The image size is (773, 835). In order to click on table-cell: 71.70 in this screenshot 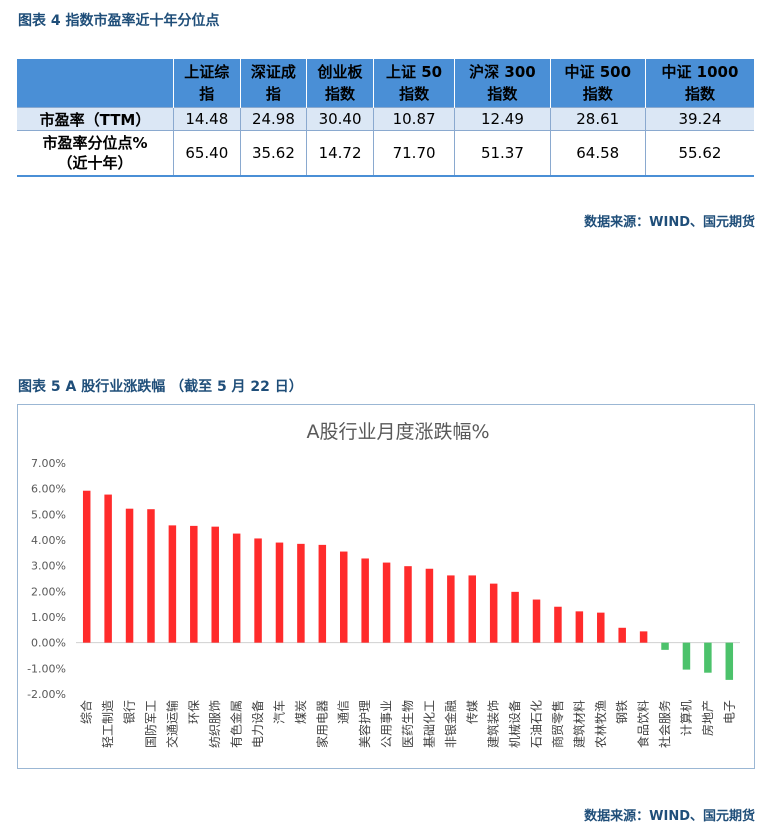, I will do `click(413, 153)`.